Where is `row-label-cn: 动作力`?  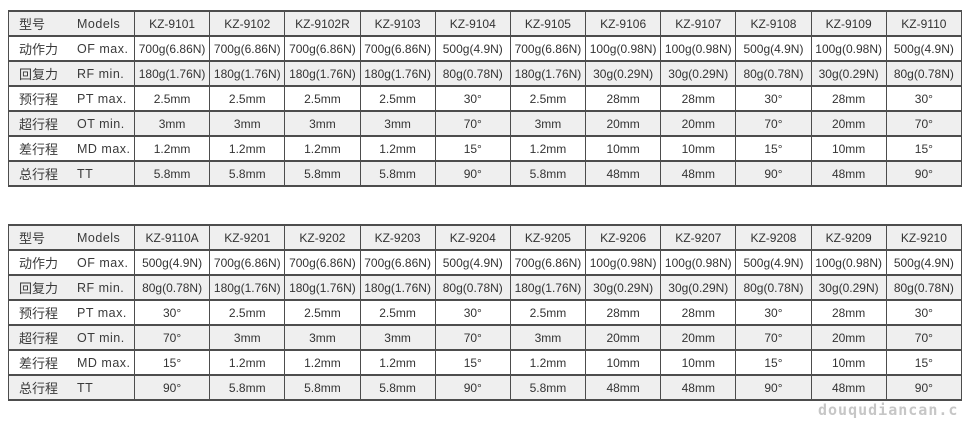
row-label-cn: 动作力 is located at coordinates (39, 49).